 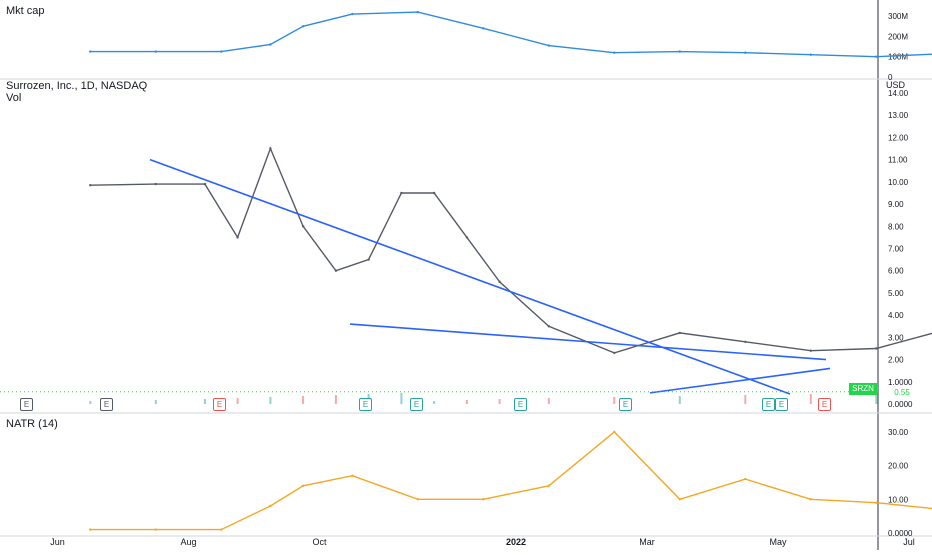 What do you see at coordinates (900, 533) in the screenshot?
I see `natr-tick-label: 0.0000` at bounding box center [900, 533].